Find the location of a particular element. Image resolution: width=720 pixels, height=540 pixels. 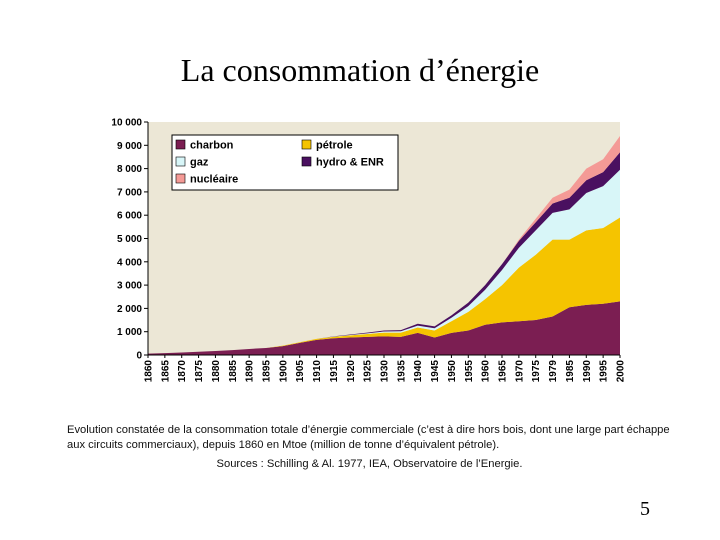

y-tick-label: 6 000 is located at coordinates (129, 216).